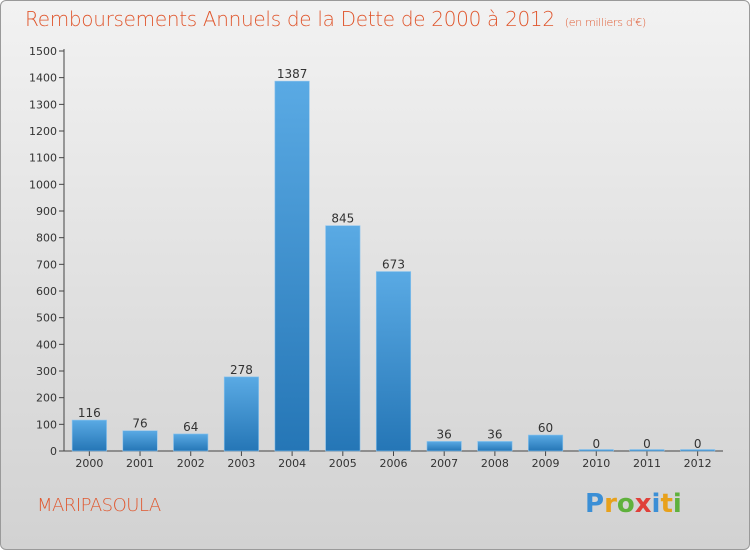 The width and height of the screenshot is (750, 550). What do you see at coordinates (343, 463) in the screenshot?
I see `x-tick-label: 2005` at bounding box center [343, 463].